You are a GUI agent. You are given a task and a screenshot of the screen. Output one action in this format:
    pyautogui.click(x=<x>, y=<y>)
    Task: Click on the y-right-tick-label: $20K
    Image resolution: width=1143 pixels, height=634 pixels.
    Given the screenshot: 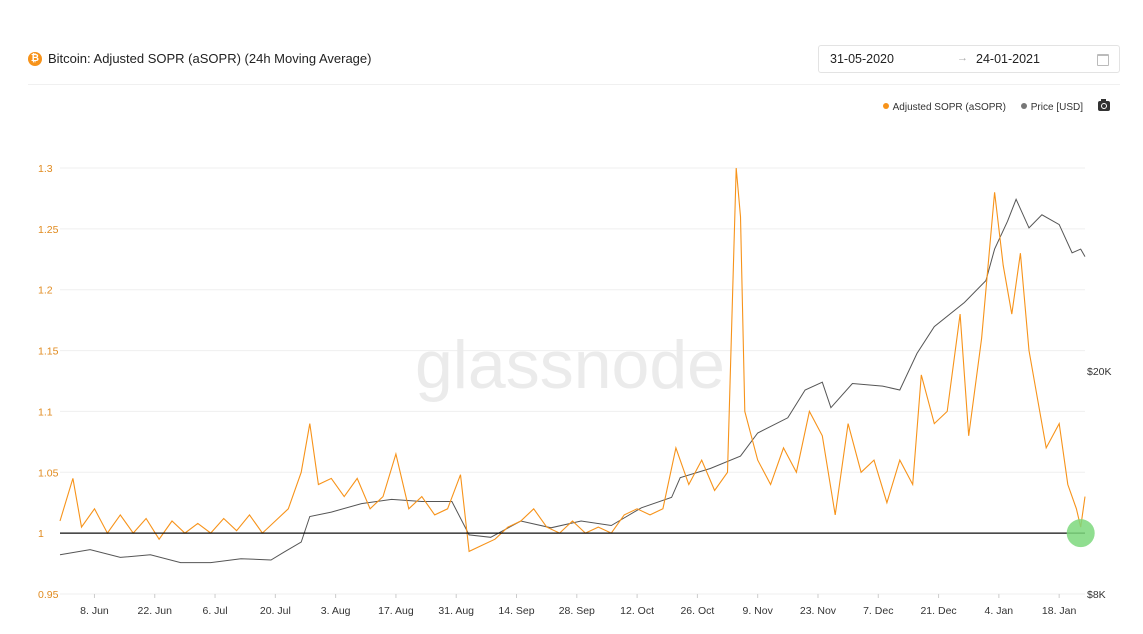 What is the action you would take?
    pyautogui.click(x=1099, y=372)
    